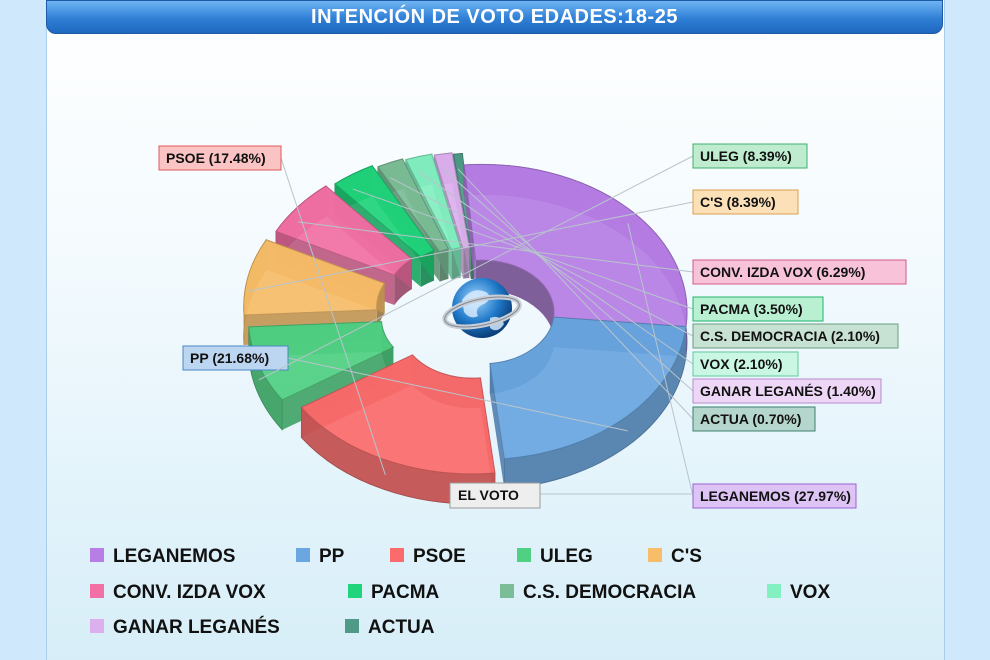  I want to click on legend-item: VOX, so click(798, 592).